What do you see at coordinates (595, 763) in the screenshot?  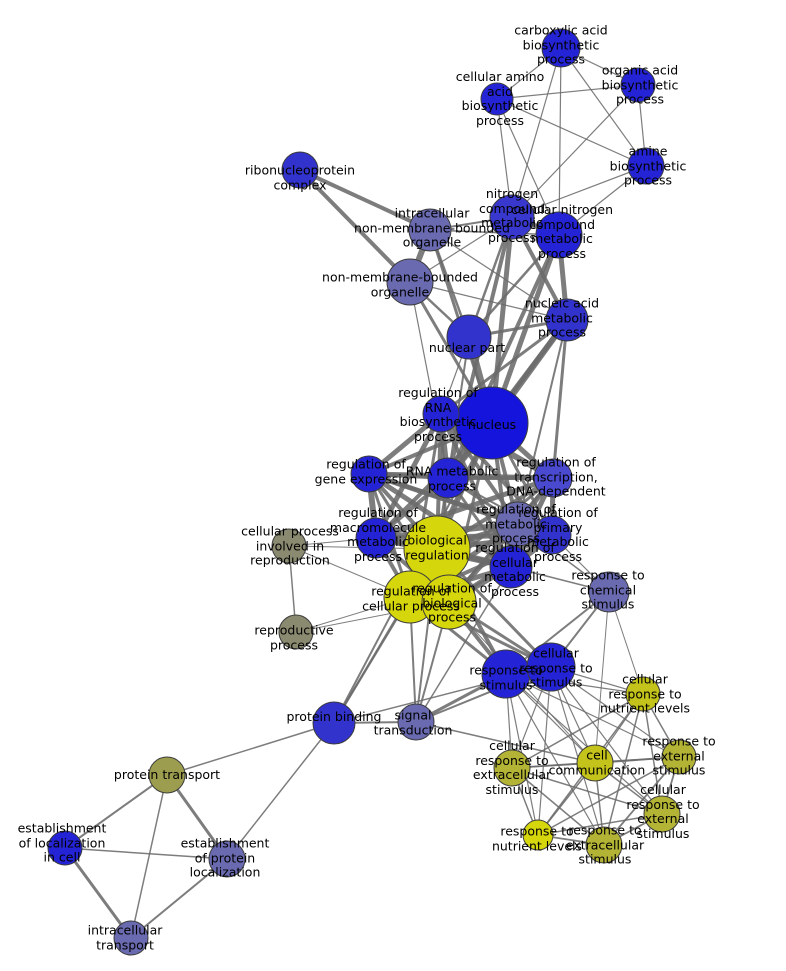 I see `graph-node-cell_communication: cell communication` at bounding box center [595, 763].